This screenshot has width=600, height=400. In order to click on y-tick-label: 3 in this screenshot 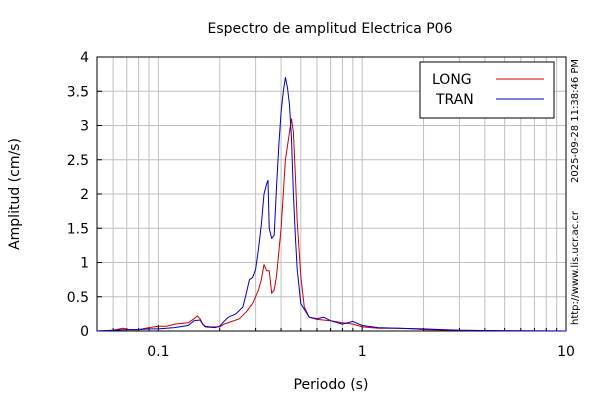, I will do `click(84, 127)`.